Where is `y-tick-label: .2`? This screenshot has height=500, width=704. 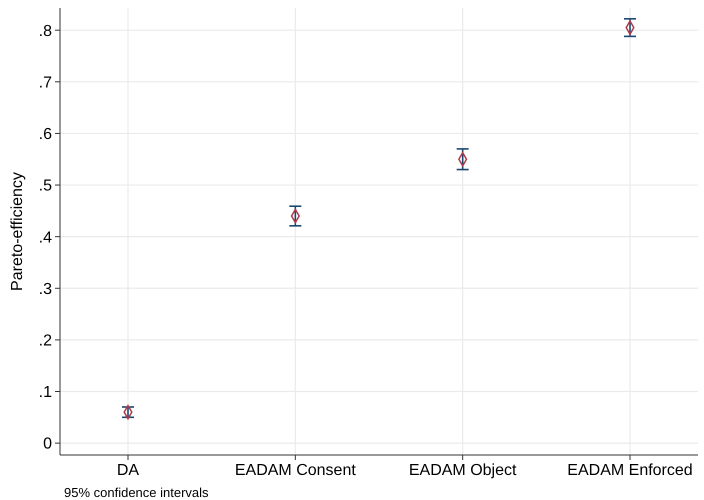
y-tick-label: .2 is located at coordinates (45, 341).